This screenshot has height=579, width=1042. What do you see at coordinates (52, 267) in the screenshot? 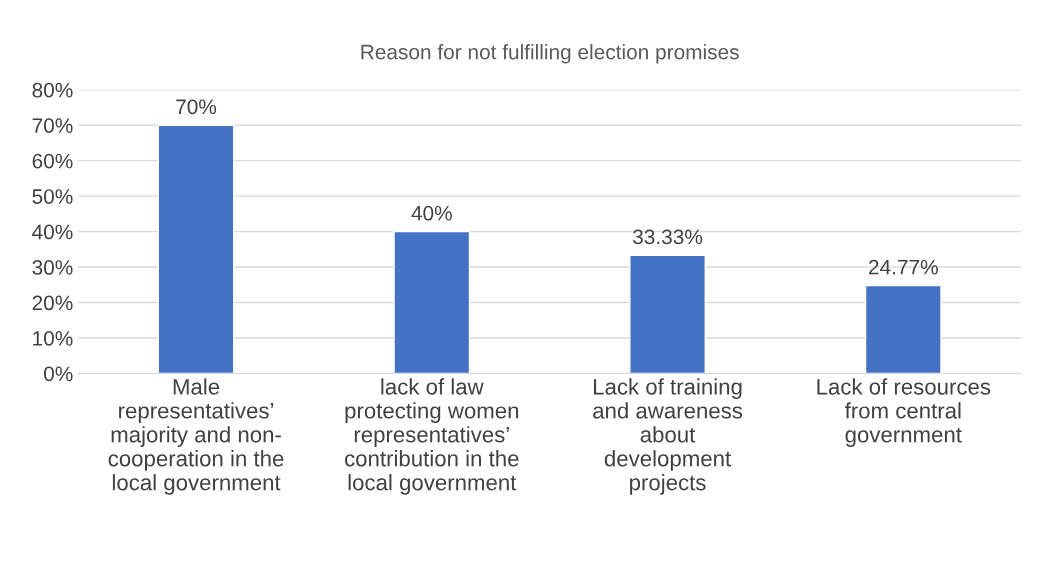
I see `y-tick-label: 30%` at bounding box center [52, 267].